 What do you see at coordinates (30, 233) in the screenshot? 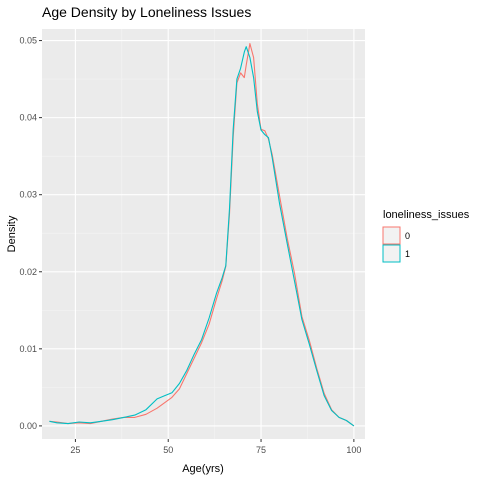
I see `y-axis-ticks: 0.00 0.01 0.02 0.03 0.04 0.05` at bounding box center [30, 233].